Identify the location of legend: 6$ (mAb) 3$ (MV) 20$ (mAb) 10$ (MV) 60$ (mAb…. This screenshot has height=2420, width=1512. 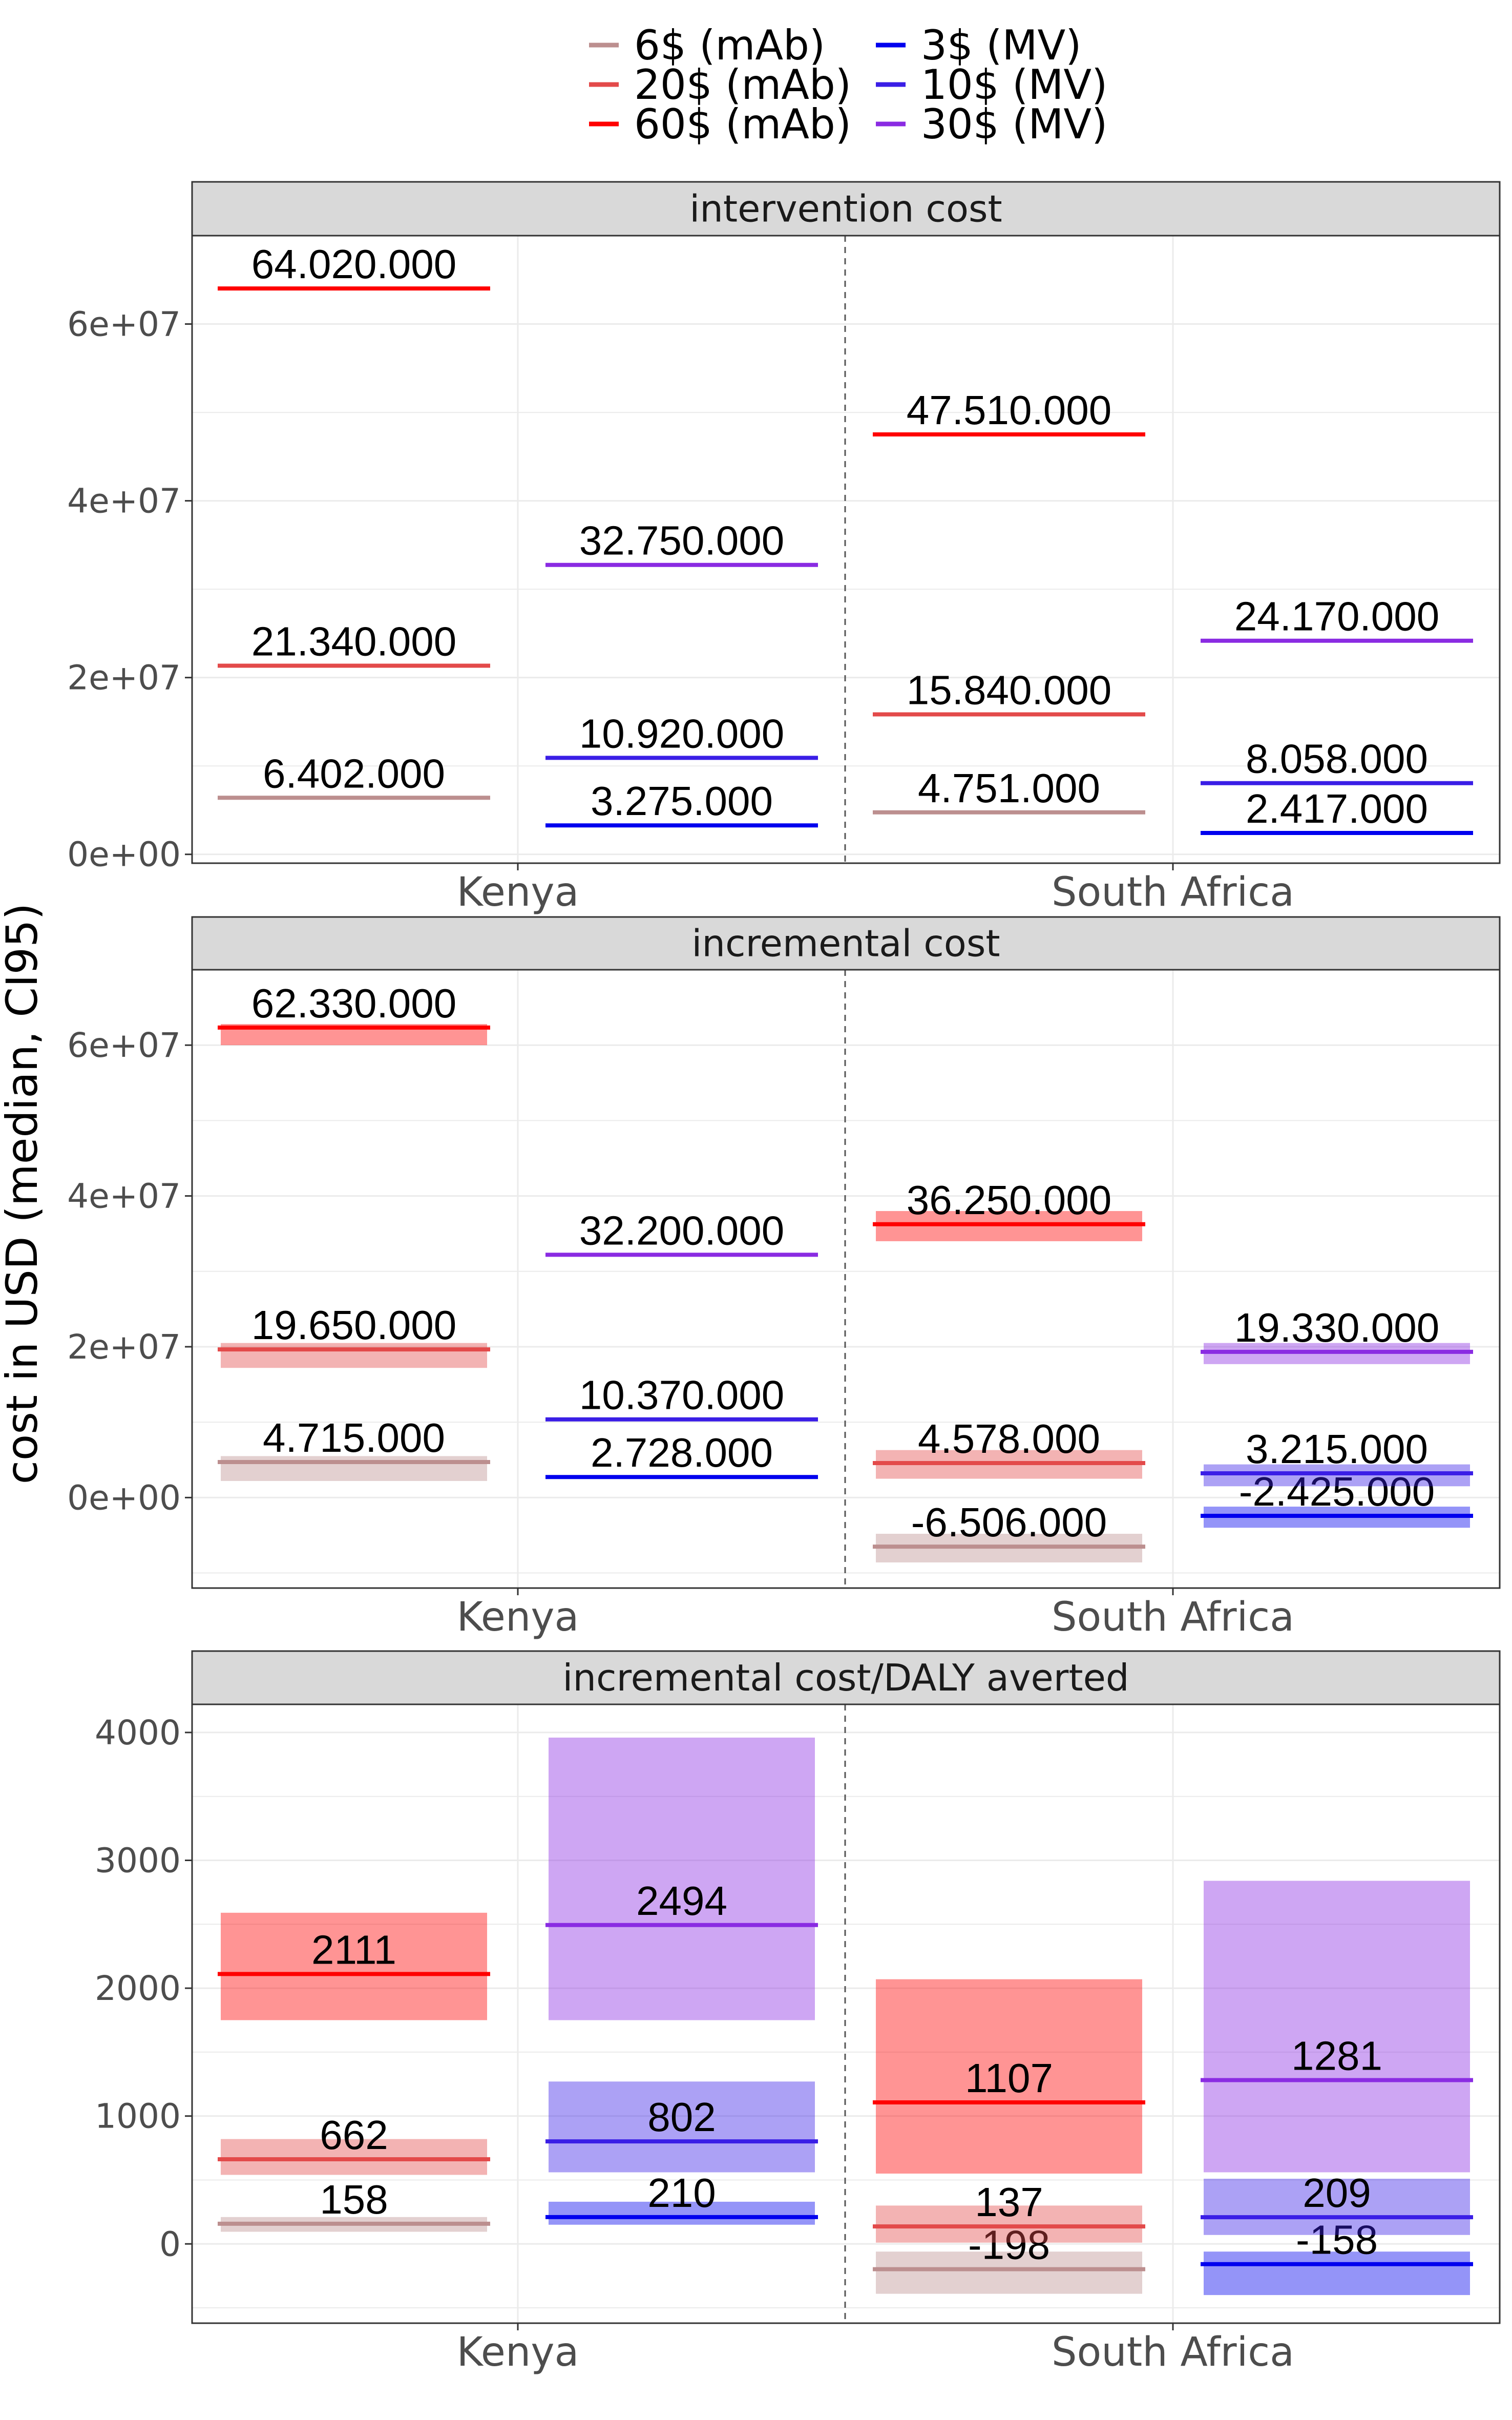
(848, 85).